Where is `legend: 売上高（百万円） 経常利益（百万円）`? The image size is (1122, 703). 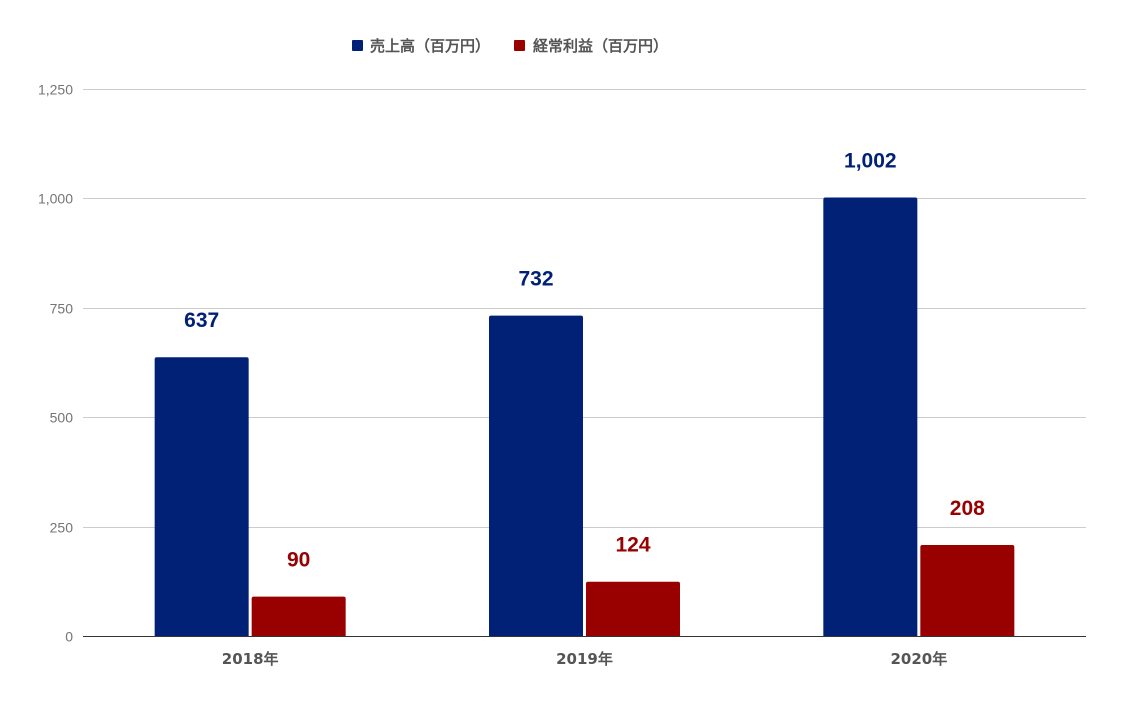 legend: 売上高（百万円） 経常利益（百万円） is located at coordinates (510, 46).